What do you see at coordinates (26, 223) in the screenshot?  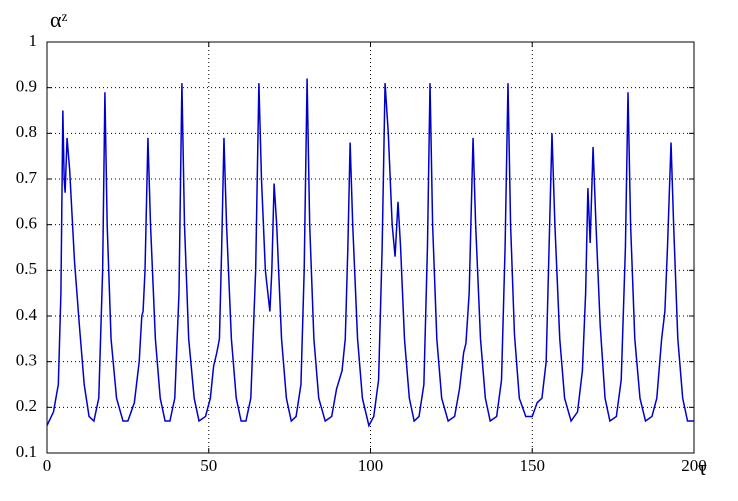 I see `y-tick-label: 0.6` at bounding box center [26, 223].